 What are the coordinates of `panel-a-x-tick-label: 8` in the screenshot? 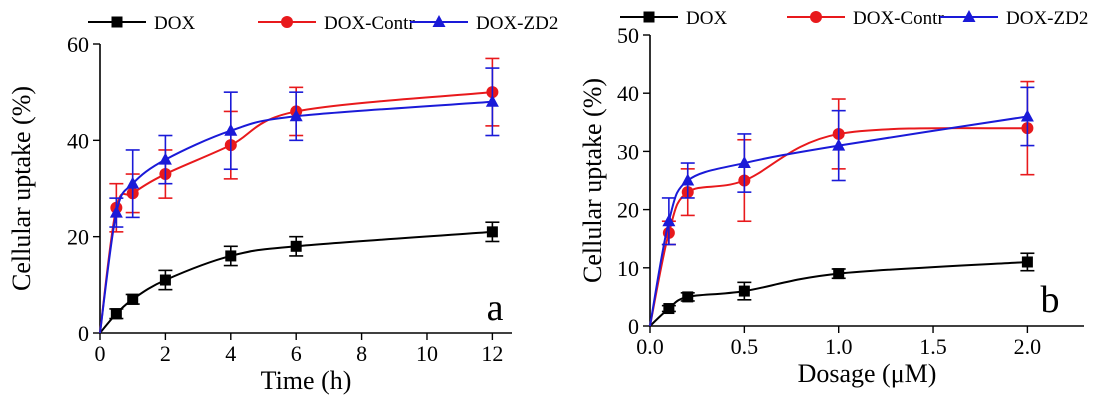 It's located at (361, 353).